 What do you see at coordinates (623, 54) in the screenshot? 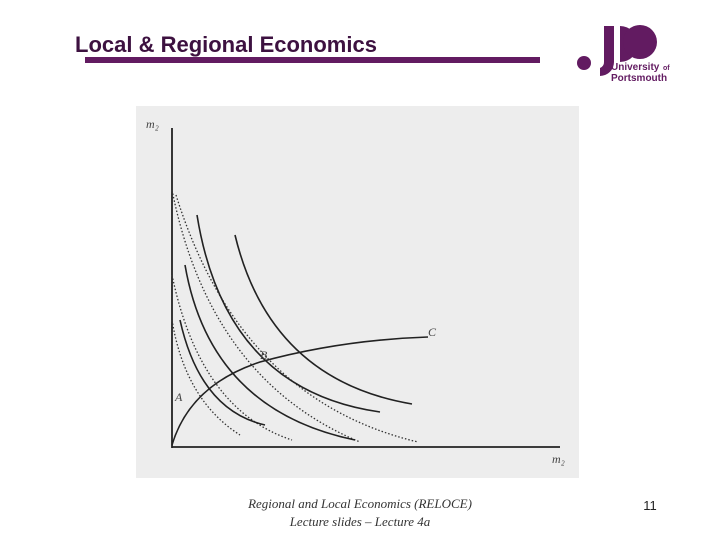
I see `university-logo: University of Portsmouth` at bounding box center [623, 54].